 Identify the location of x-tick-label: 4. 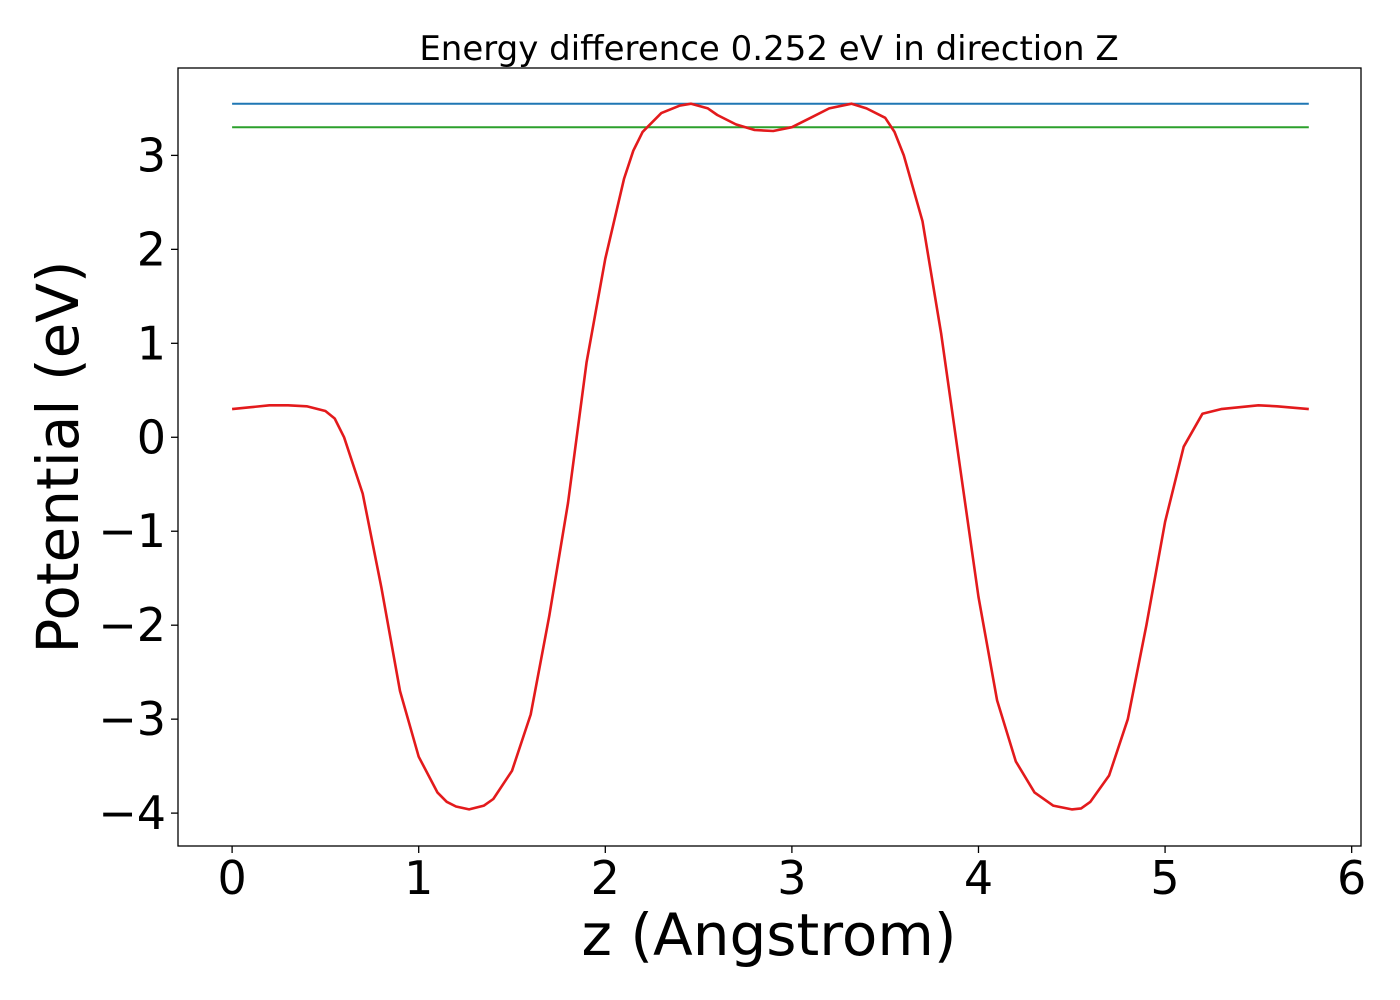
(978, 878).